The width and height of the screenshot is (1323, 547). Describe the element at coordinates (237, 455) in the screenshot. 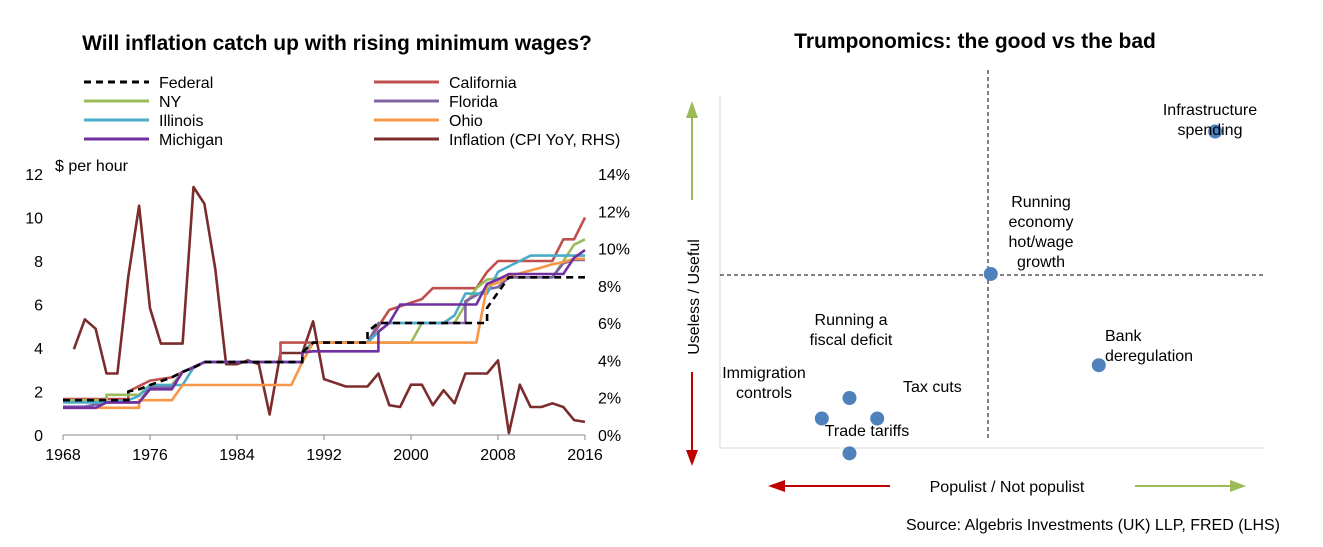

I see `x-tick-label: 1984` at that location.